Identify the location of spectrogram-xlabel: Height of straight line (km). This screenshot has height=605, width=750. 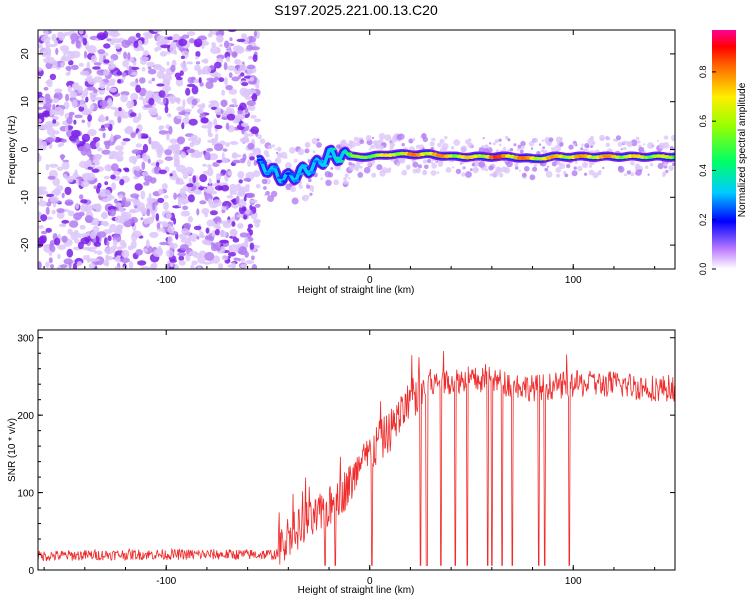
(356, 290).